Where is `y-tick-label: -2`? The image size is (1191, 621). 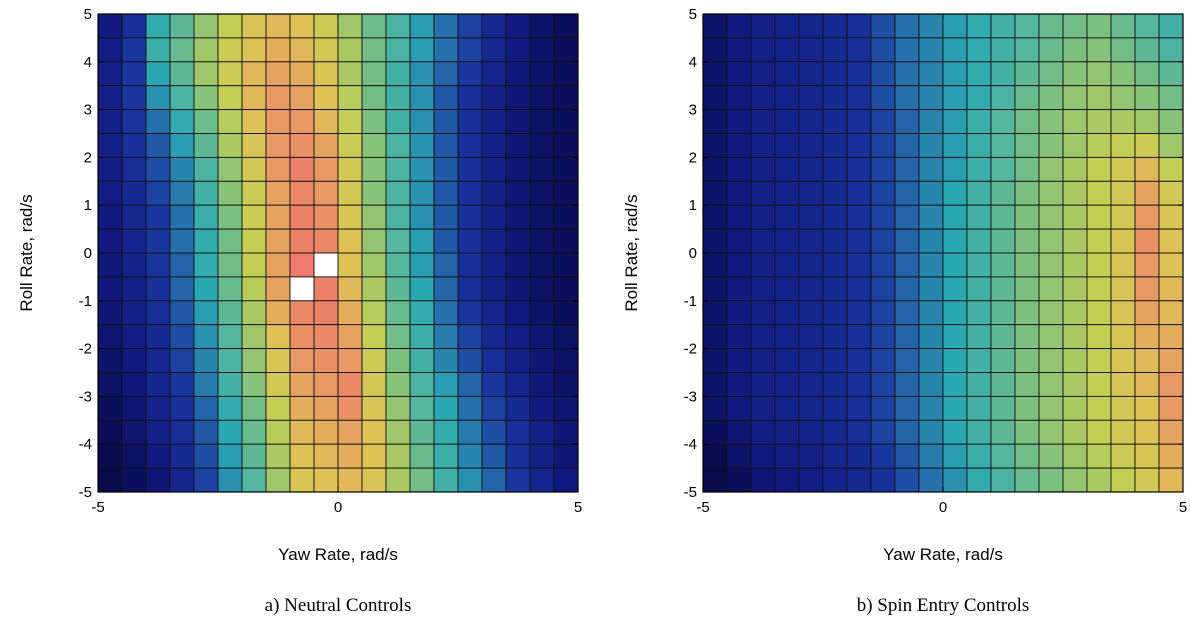 y-tick-label: -2 is located at coordinates (85, 349).